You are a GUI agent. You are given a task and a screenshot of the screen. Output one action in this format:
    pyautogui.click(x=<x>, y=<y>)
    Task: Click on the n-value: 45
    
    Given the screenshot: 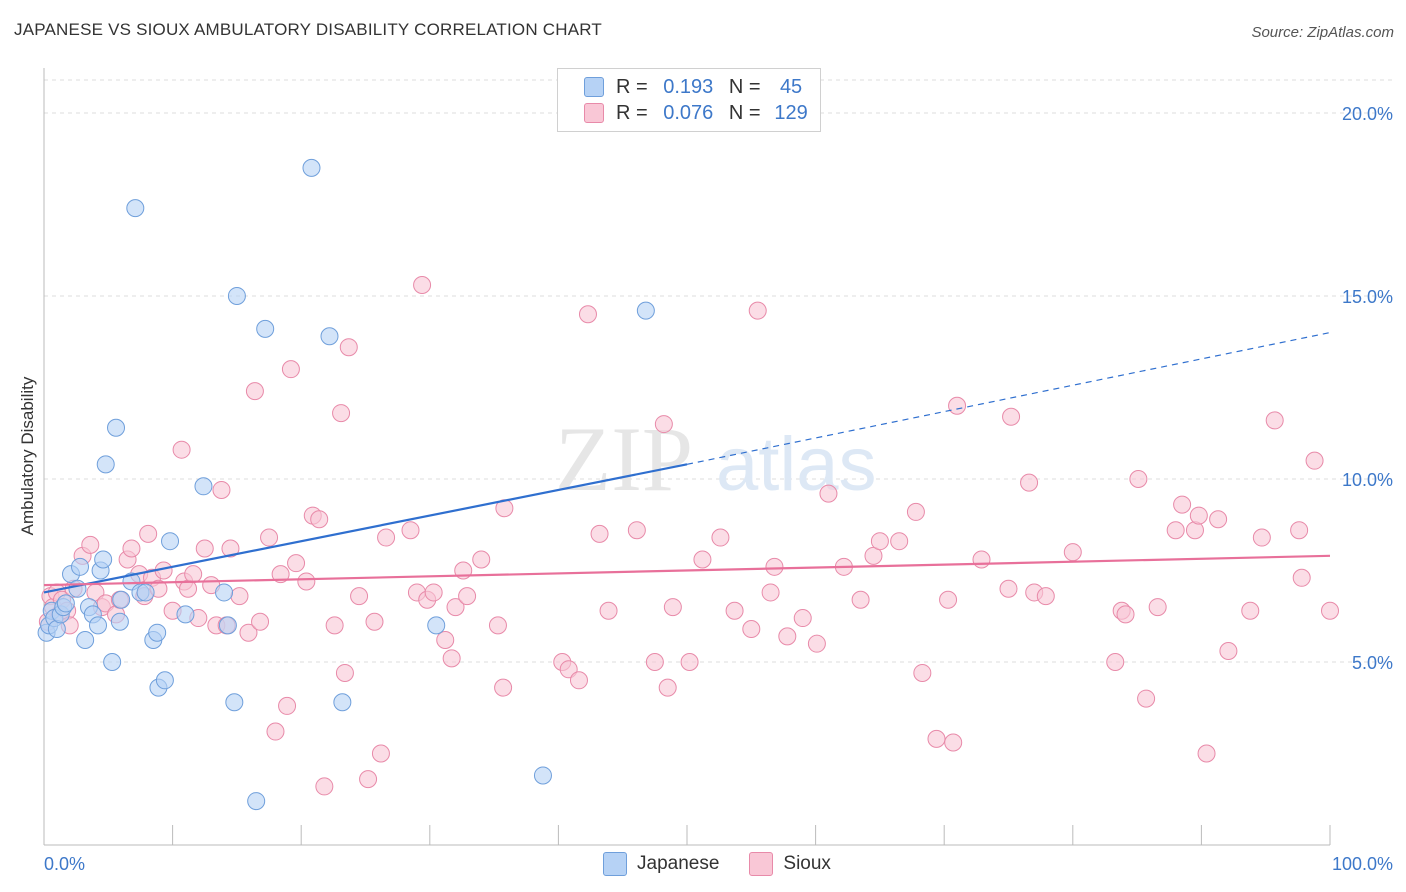 What is the action you would take?
    pyautogui.click(x=791, y=86)
    